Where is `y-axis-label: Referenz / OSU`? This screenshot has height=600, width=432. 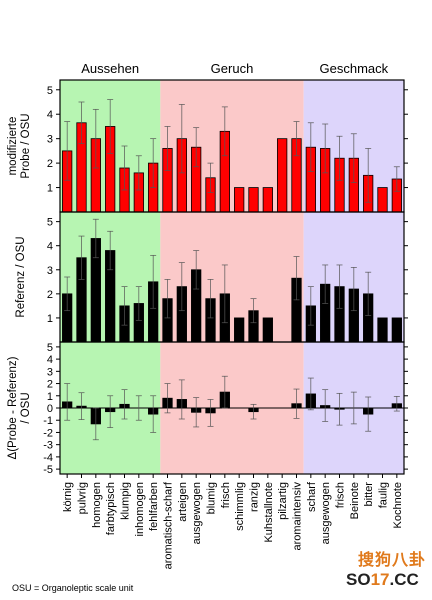
y-axis-label: Referenz / OSU is located at coordinates (21, 276).